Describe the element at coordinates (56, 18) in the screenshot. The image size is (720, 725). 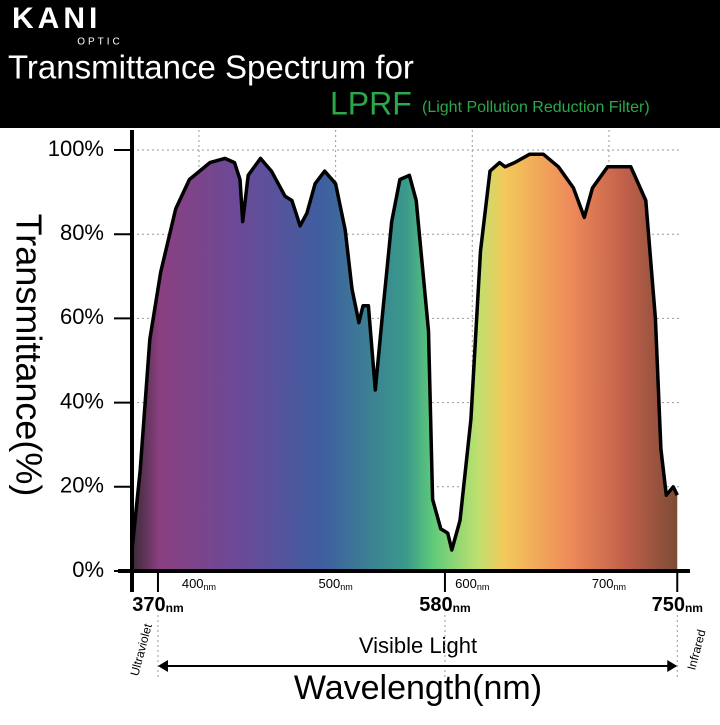
I see `brand: KANI` at that location.